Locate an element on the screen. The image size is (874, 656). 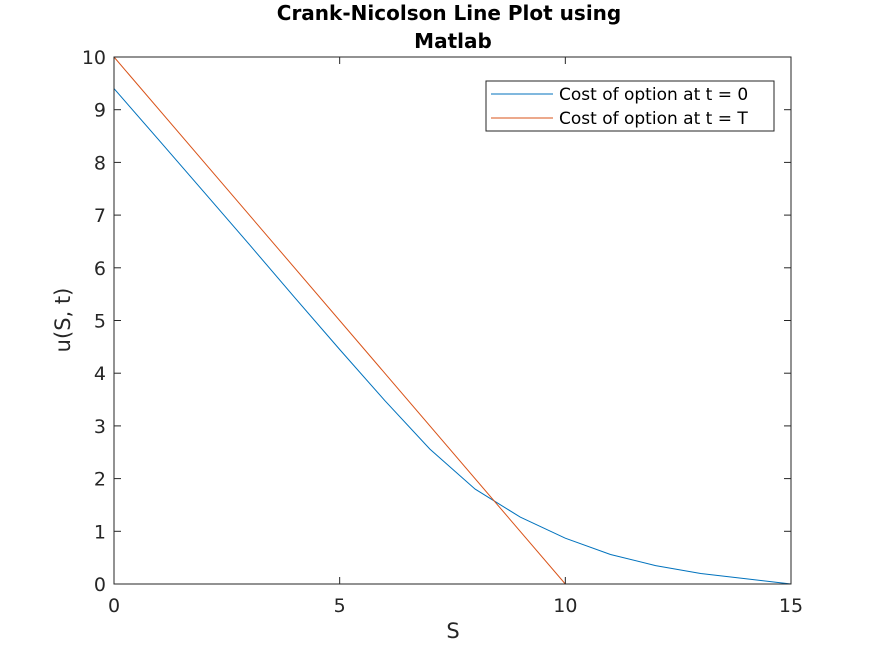
chart-title-line-2: Matlab is located at coordinates (453, 41).